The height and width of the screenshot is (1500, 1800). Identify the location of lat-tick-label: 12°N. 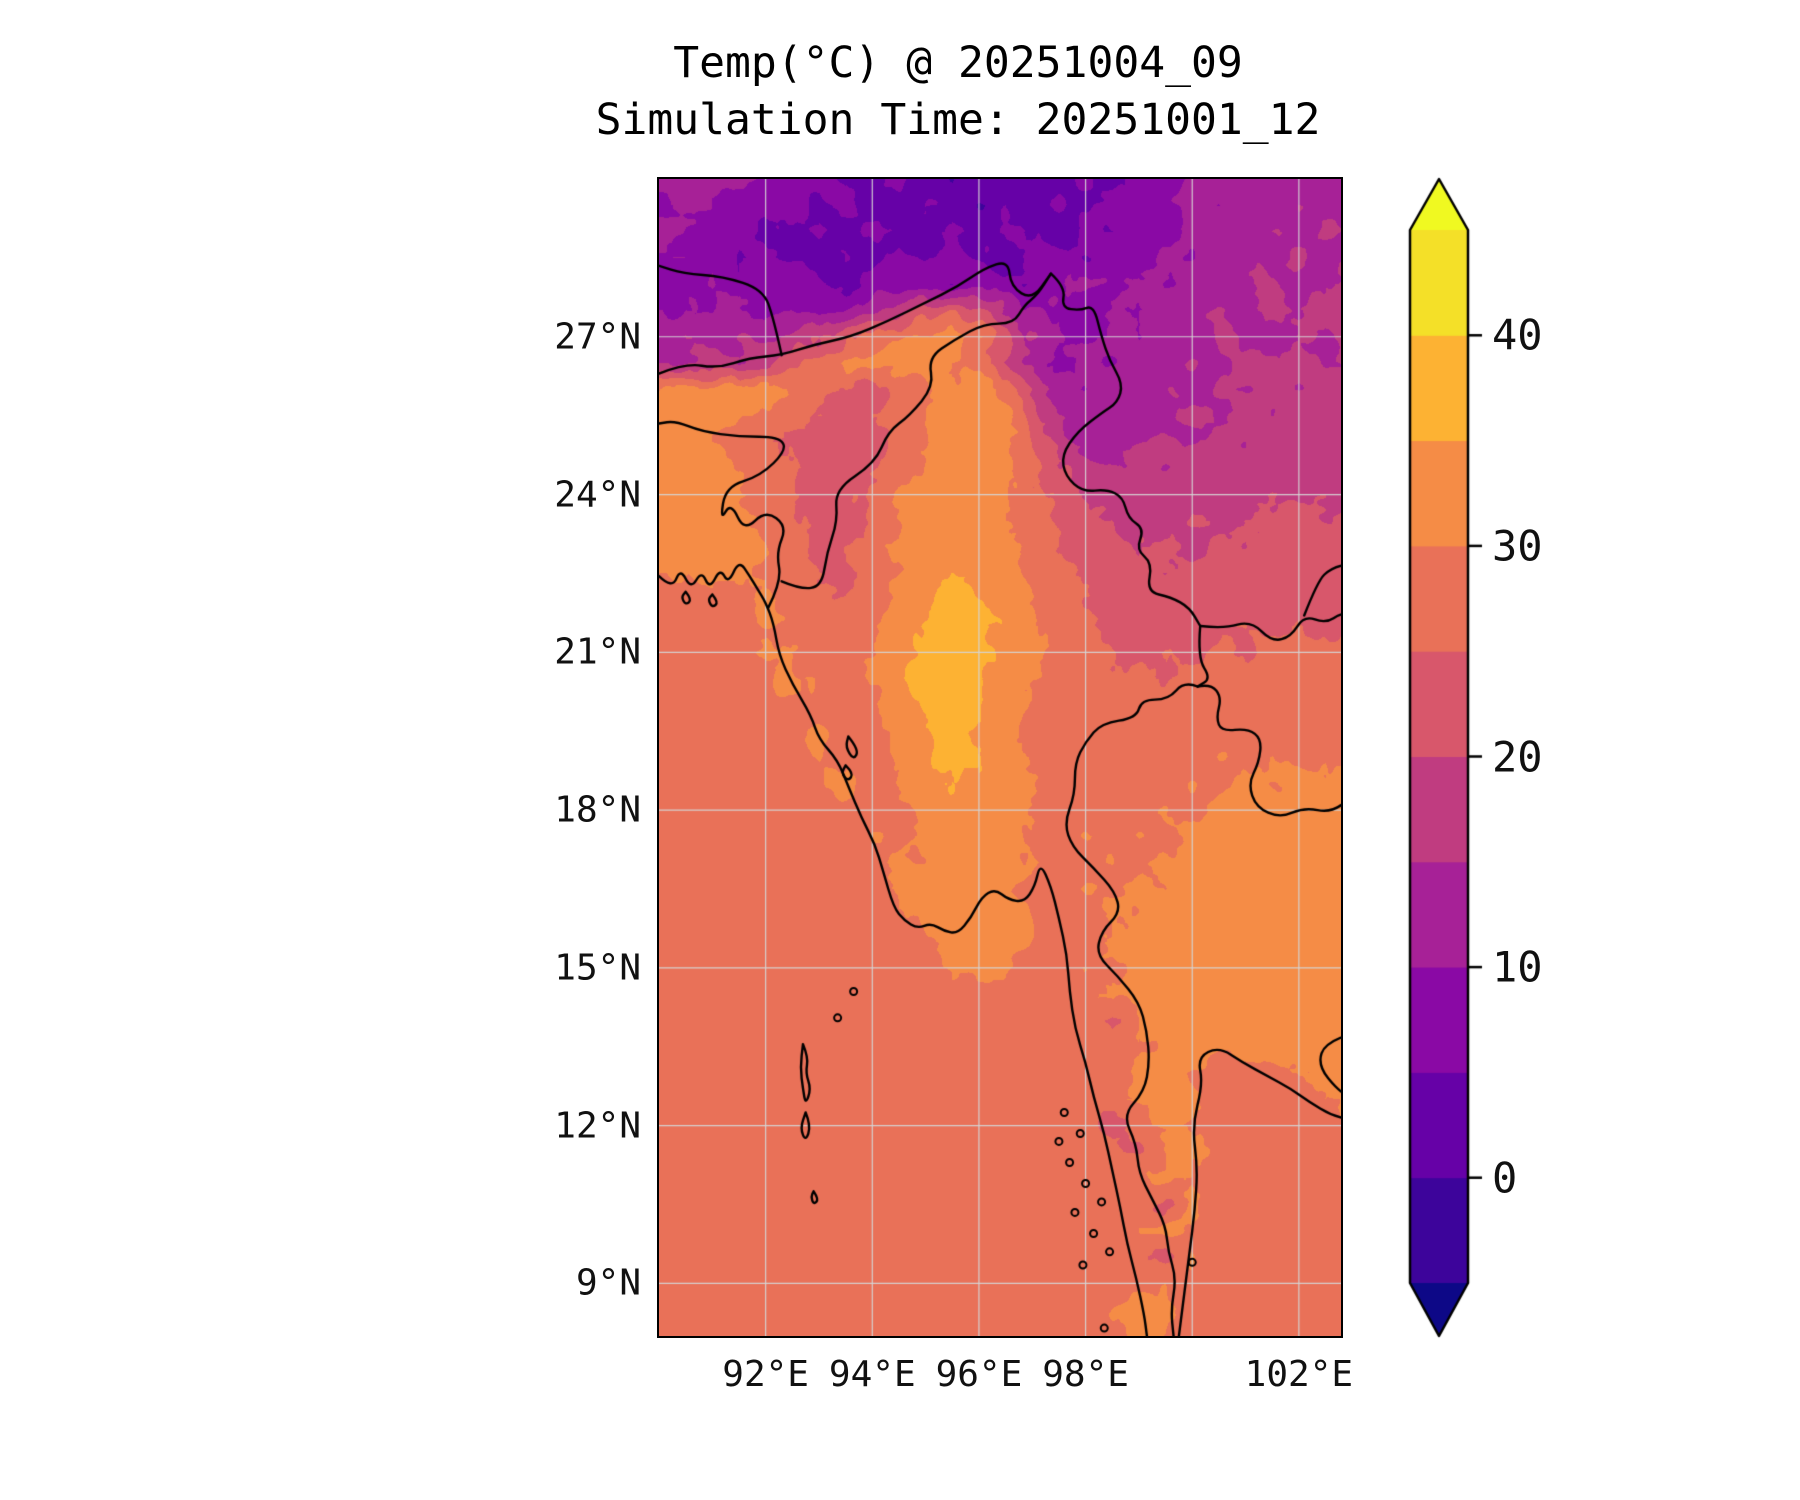
(597, 1126).